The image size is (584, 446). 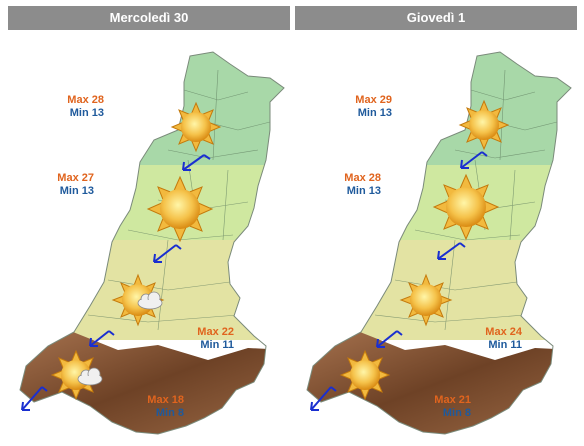 I want to click on max-temp: Max 22, so click(x=215, y=332).